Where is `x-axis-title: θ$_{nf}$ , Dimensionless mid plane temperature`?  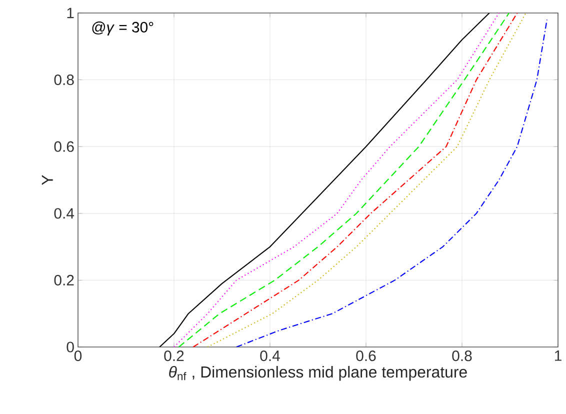 x-axis-title: θ$_{nf}$ , Dimensionless mid plane temperature is located at coordinates (318, 373).